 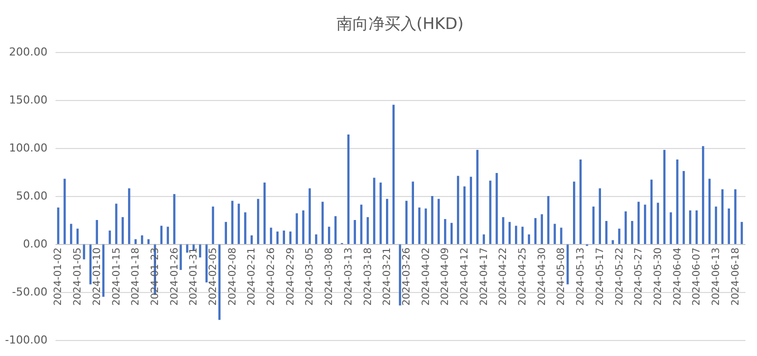 What do you see at coordinates (97, 277) in the screenshot?
I see `x-tick-label: 2024-01-10` at bounding box center [97, 277].